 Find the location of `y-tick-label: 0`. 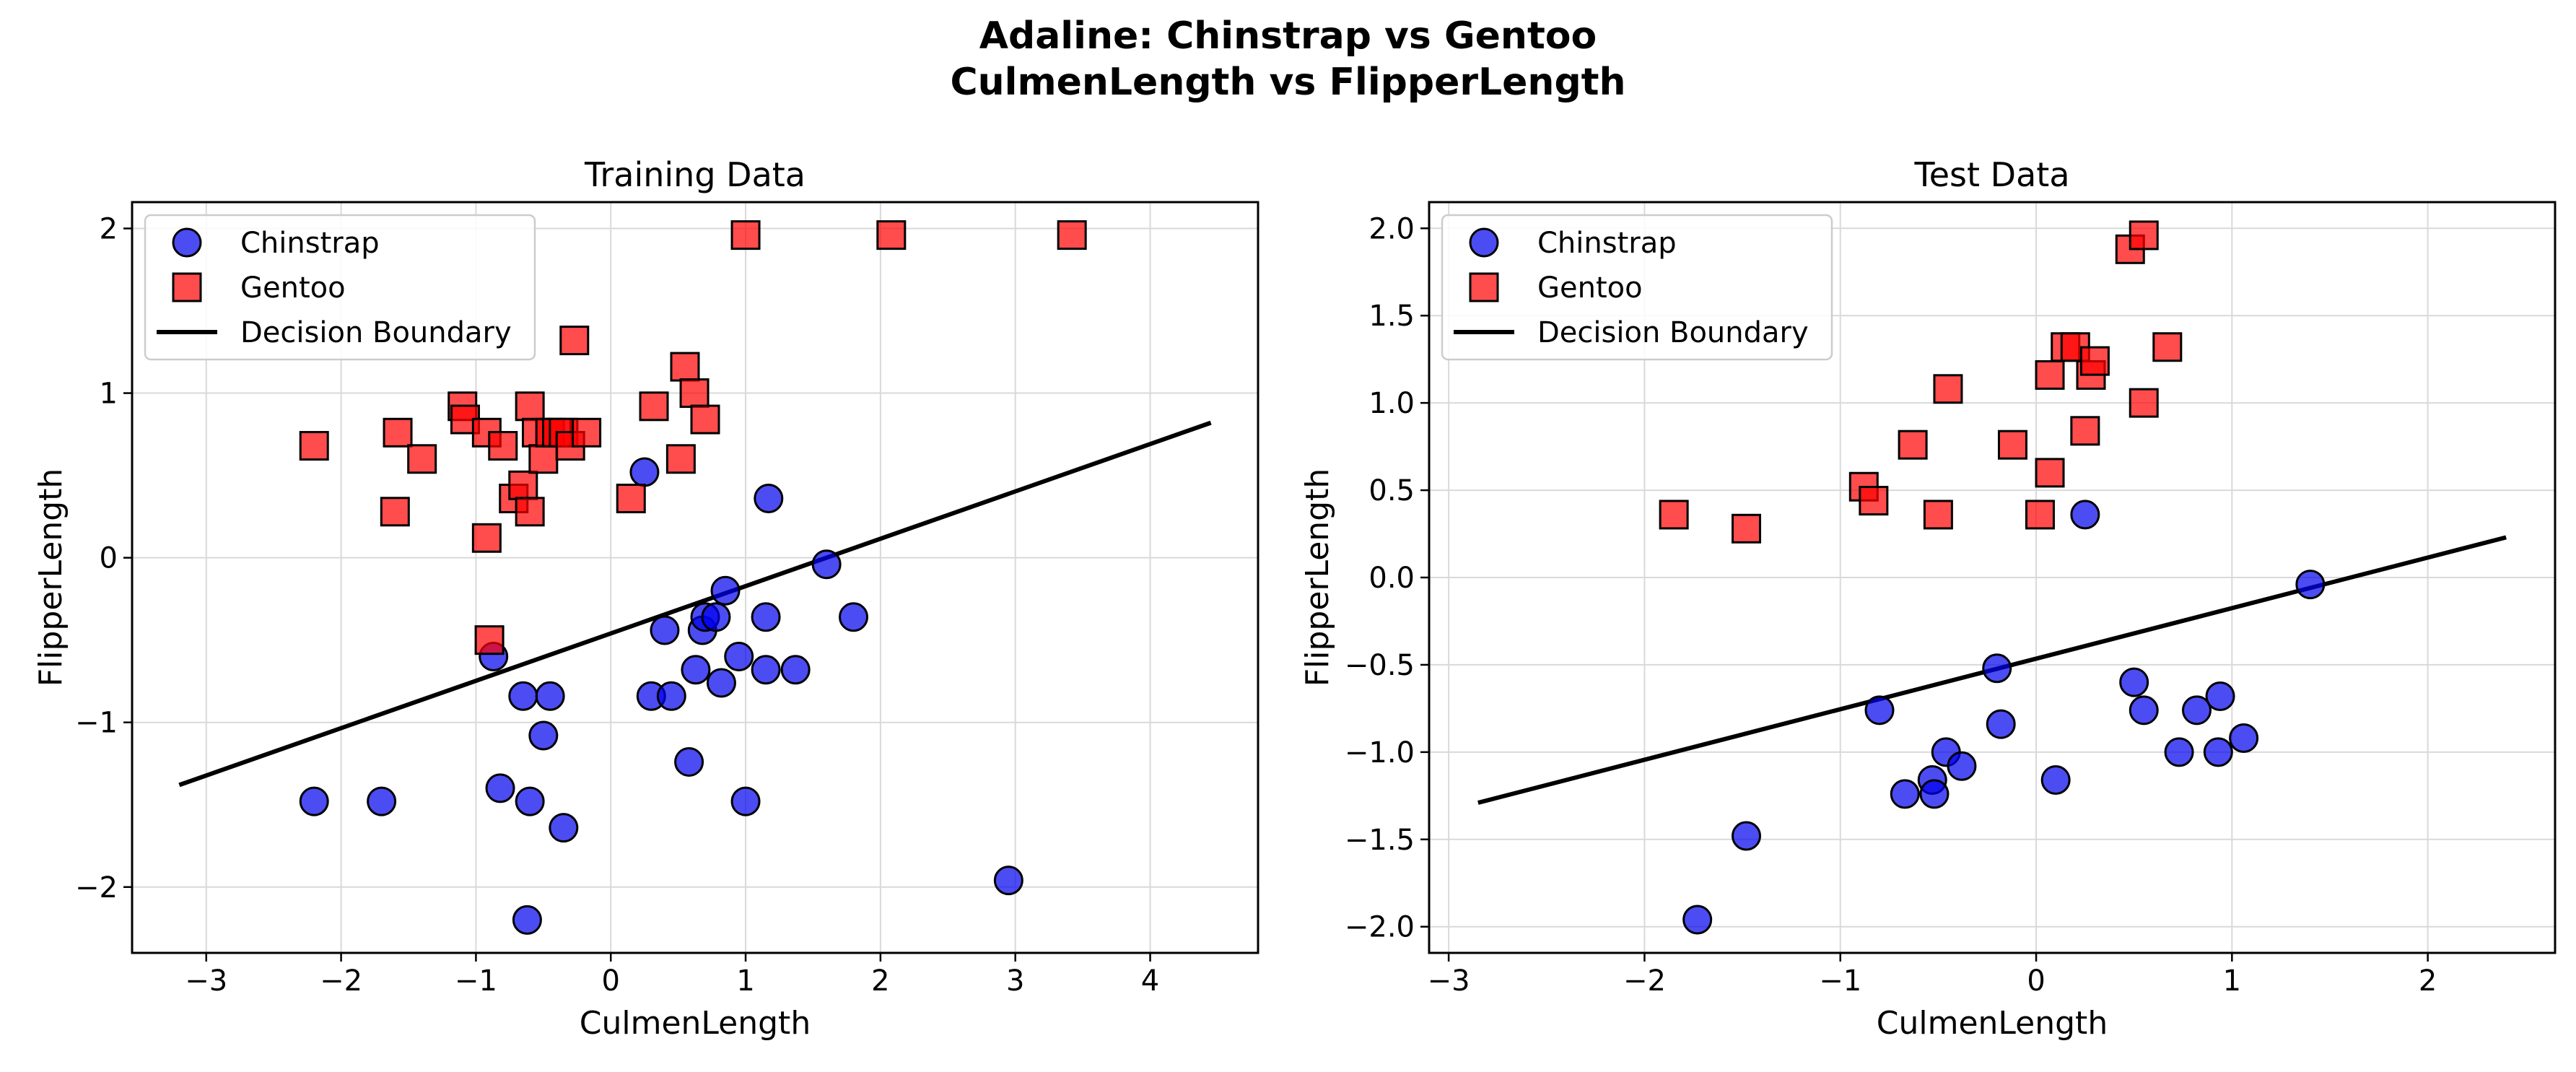

y-tick-label: 0 is located at coordinates (109, 558).